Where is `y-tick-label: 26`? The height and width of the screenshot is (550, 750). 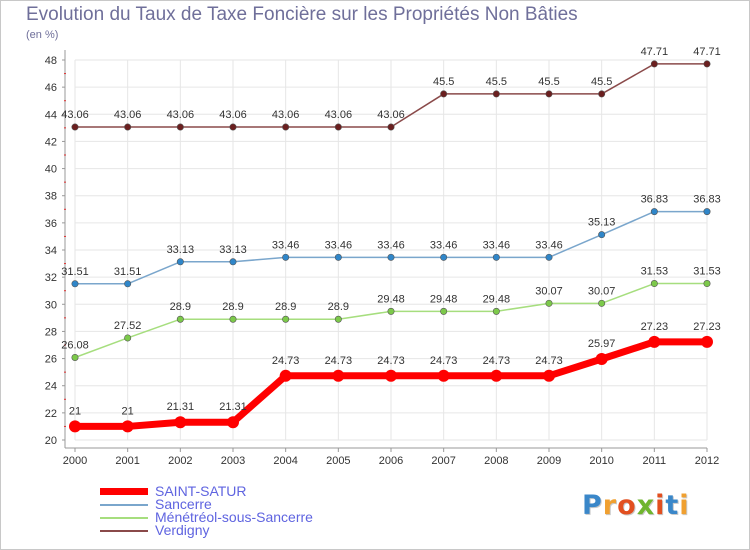 y-tick-label: 26 is located at coordinates (51, 360).